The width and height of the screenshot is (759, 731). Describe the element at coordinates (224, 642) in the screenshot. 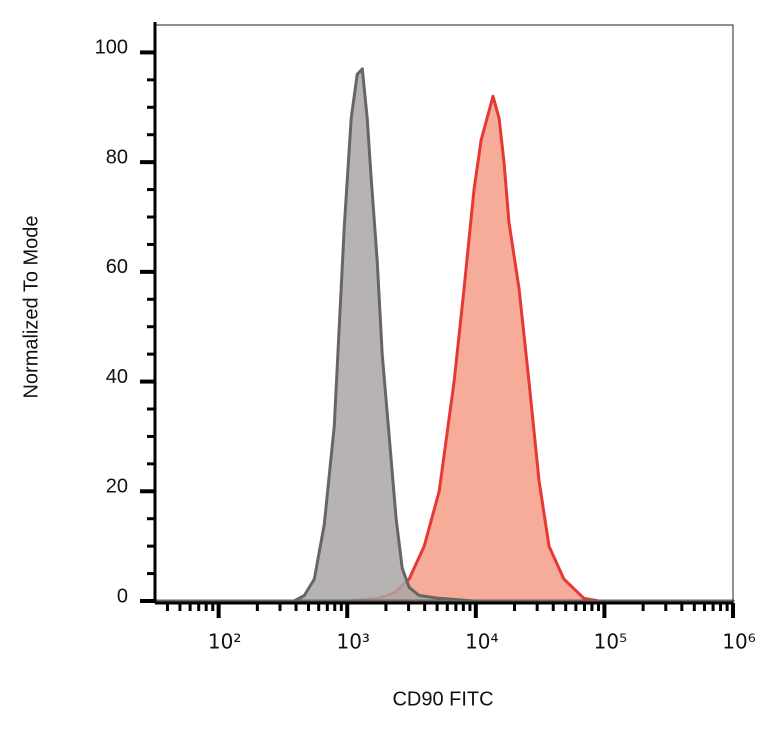

I see `x-tick-label: 10²` at that location.